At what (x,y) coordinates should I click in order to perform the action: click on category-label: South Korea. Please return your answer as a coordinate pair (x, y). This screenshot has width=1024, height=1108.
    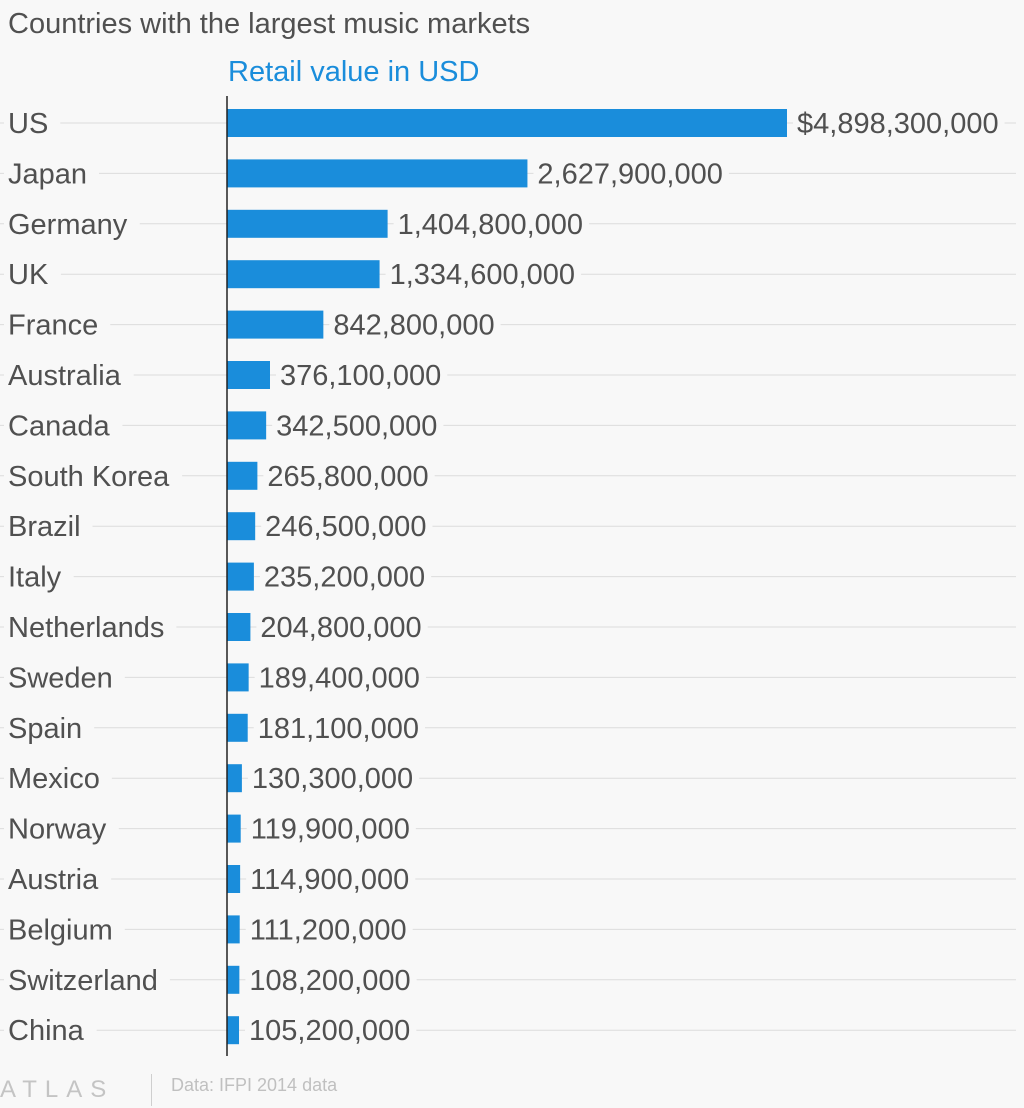
    Looking at the image, I should click on (89, 477).